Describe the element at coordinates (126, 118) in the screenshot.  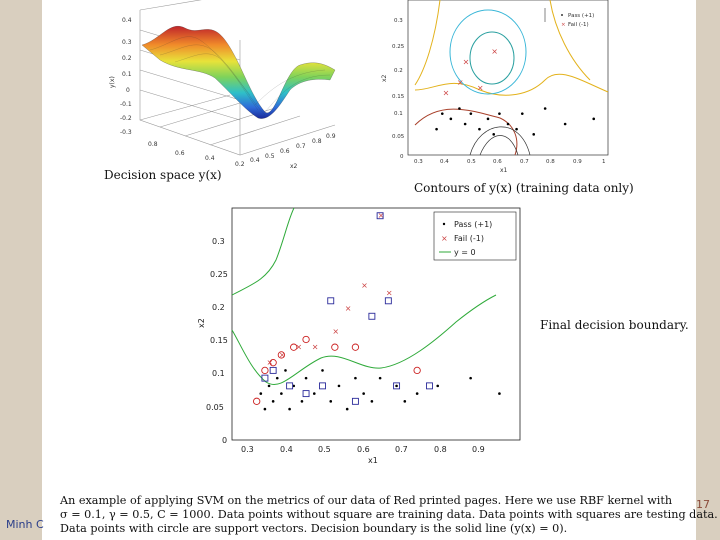
I see `ztick: -0.2` at that location.